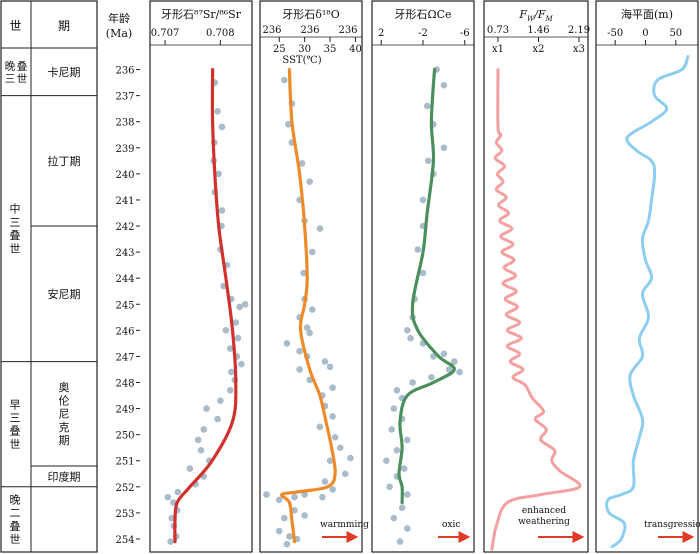 The height and width of the screenshot is (554, 700). What do you see at coordinates (124, 149) in the screenshot?
I see `age-tick-label: 239` at bounding box center [124, 149].